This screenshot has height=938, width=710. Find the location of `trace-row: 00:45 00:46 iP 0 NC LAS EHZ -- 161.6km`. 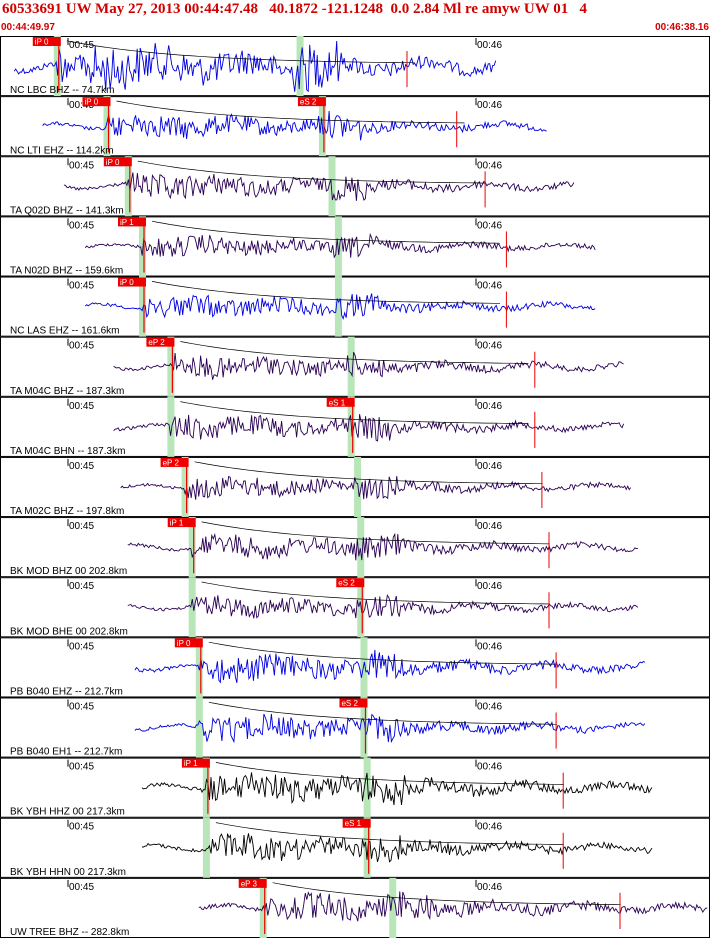

trace-row: 00:45 00:46 iP 0 NC LAS EHZ -- 161.6km is located at coordinates (355, 306).